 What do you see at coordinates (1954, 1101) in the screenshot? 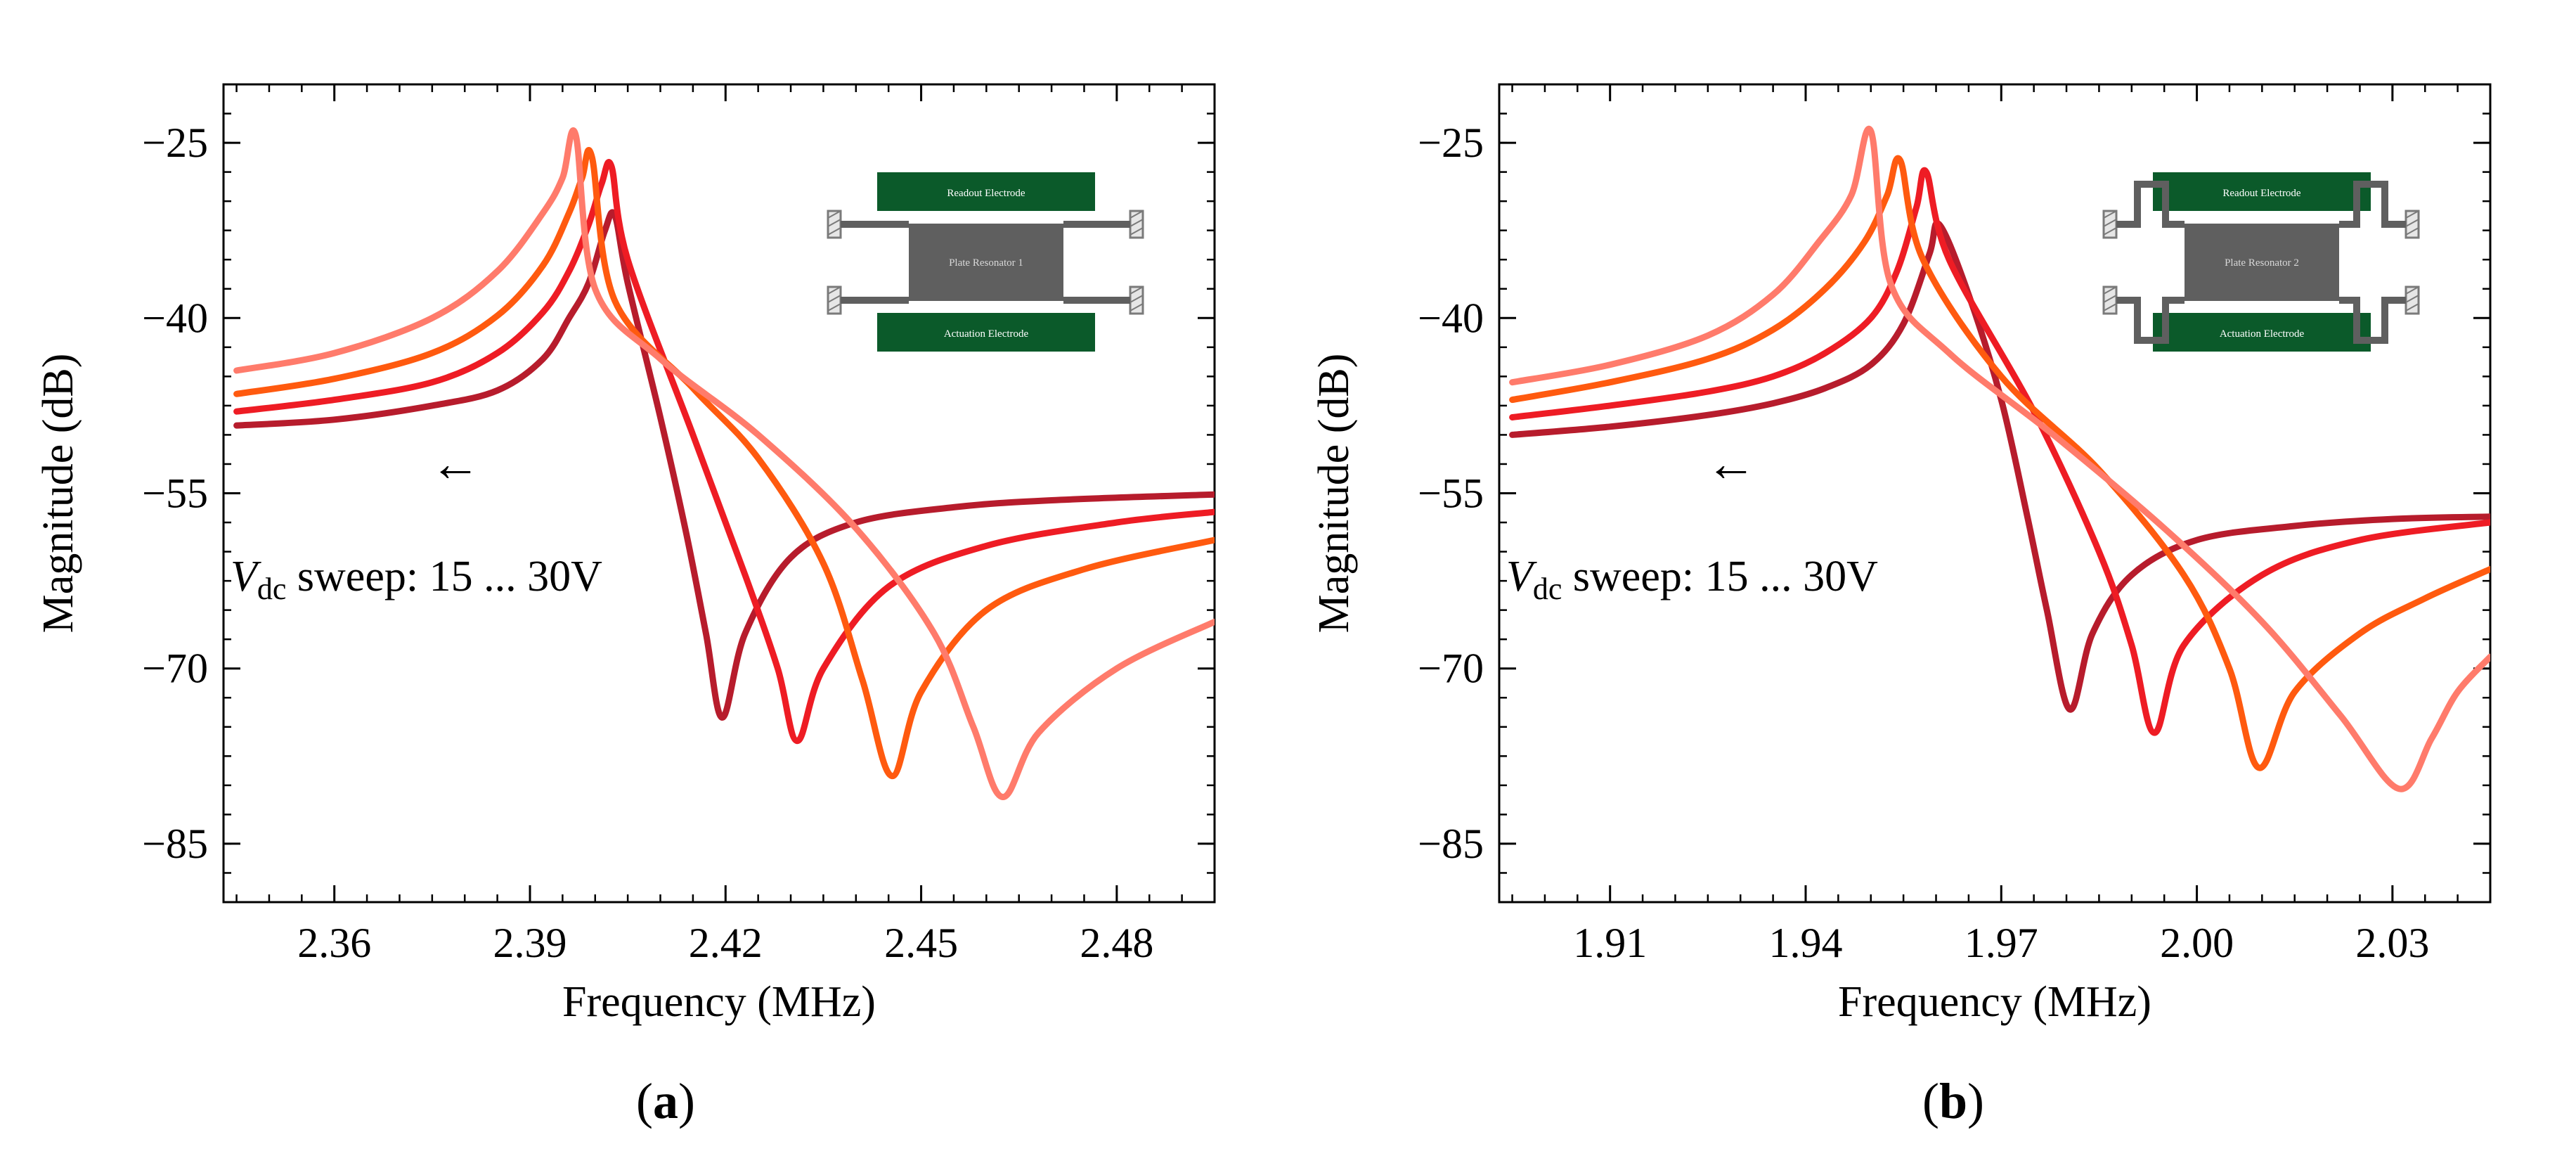
I see `panel-label-b: (b)` at bounding box center [1954, 1101].